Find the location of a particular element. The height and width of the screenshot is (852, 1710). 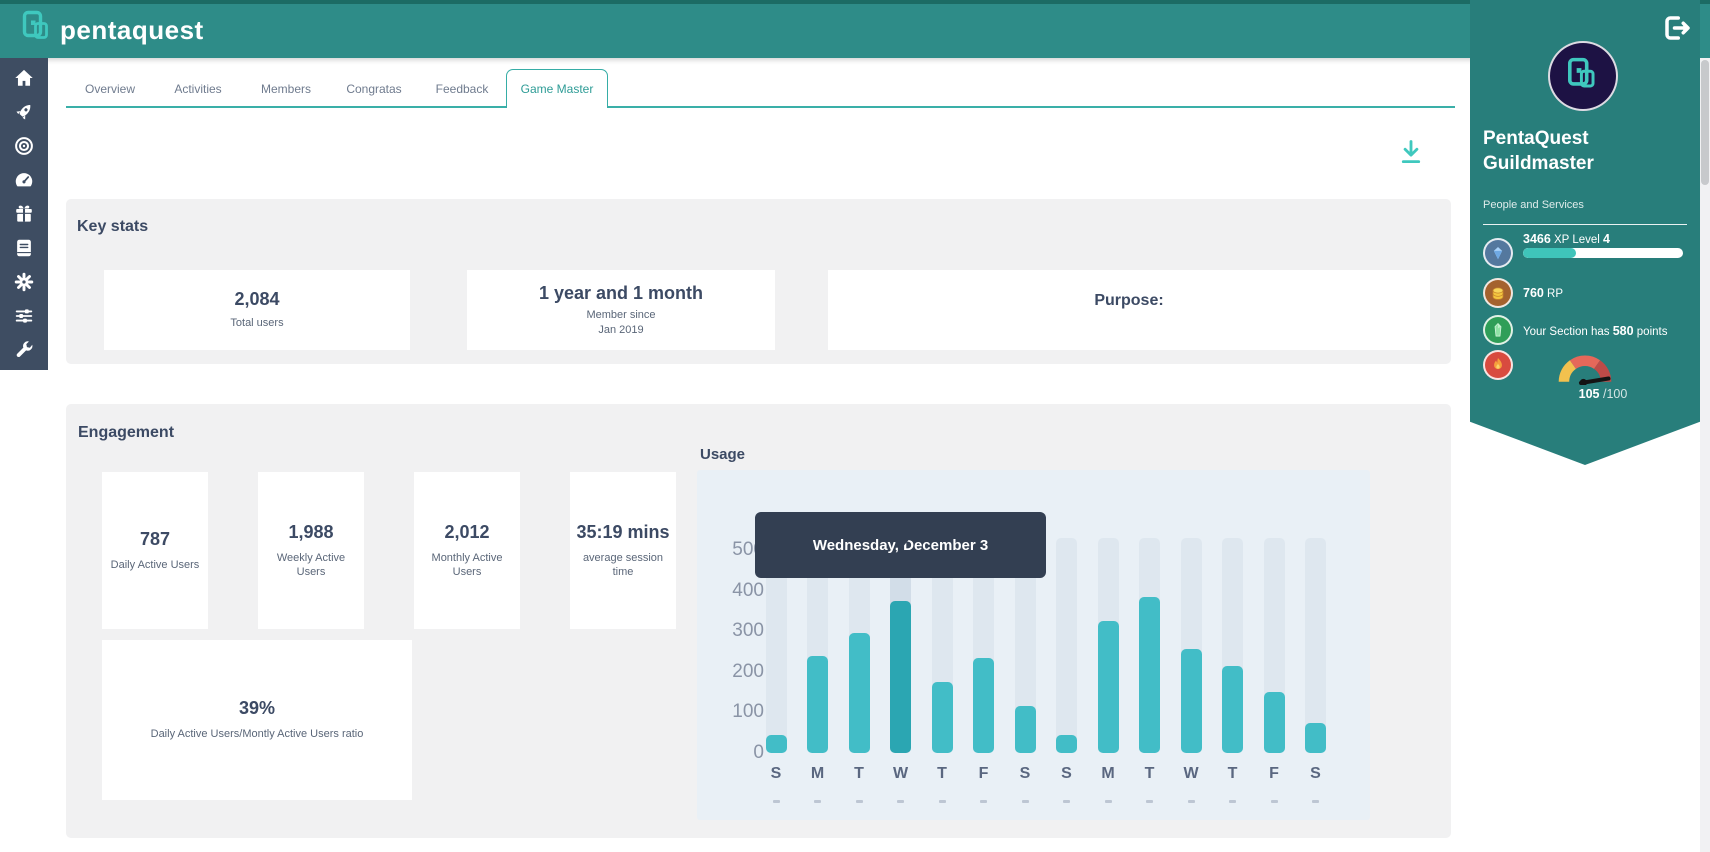

top-header-bar: pentaquest is located at coordinates (855, 29).